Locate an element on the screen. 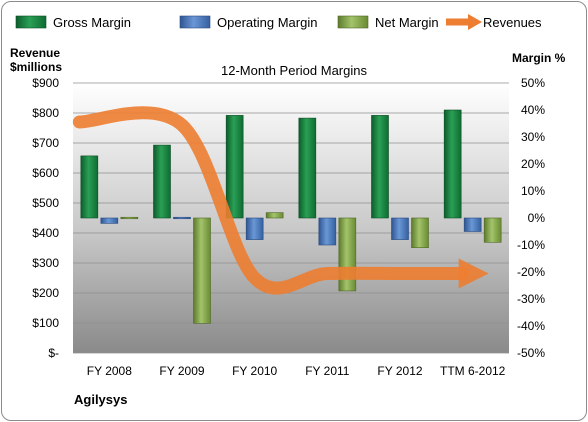  right-axis-tick-labels: -50% -40% -30% -20% -10% 0% 10% 20% 30% 40% 50% is located at coordinates (531, 218).